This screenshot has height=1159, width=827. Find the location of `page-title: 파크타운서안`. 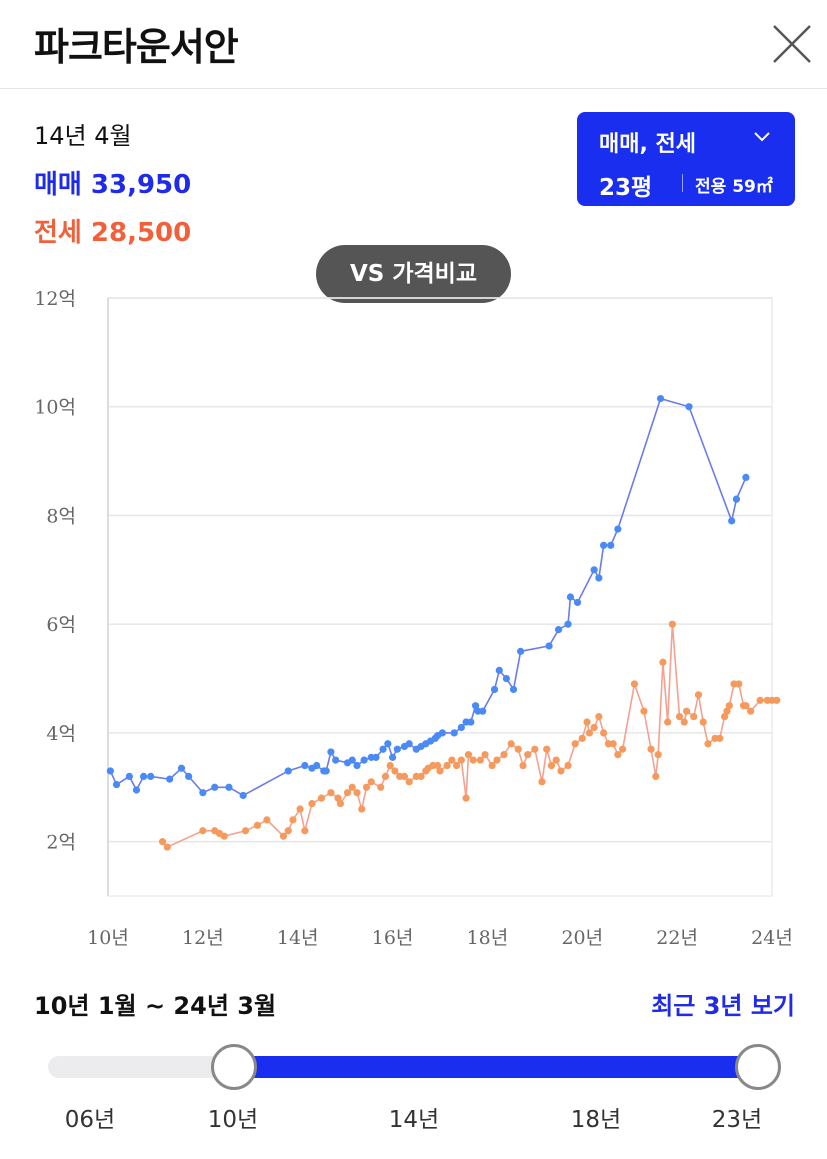

page-title: 파크타운서안 is located at coordinates (136, 47).